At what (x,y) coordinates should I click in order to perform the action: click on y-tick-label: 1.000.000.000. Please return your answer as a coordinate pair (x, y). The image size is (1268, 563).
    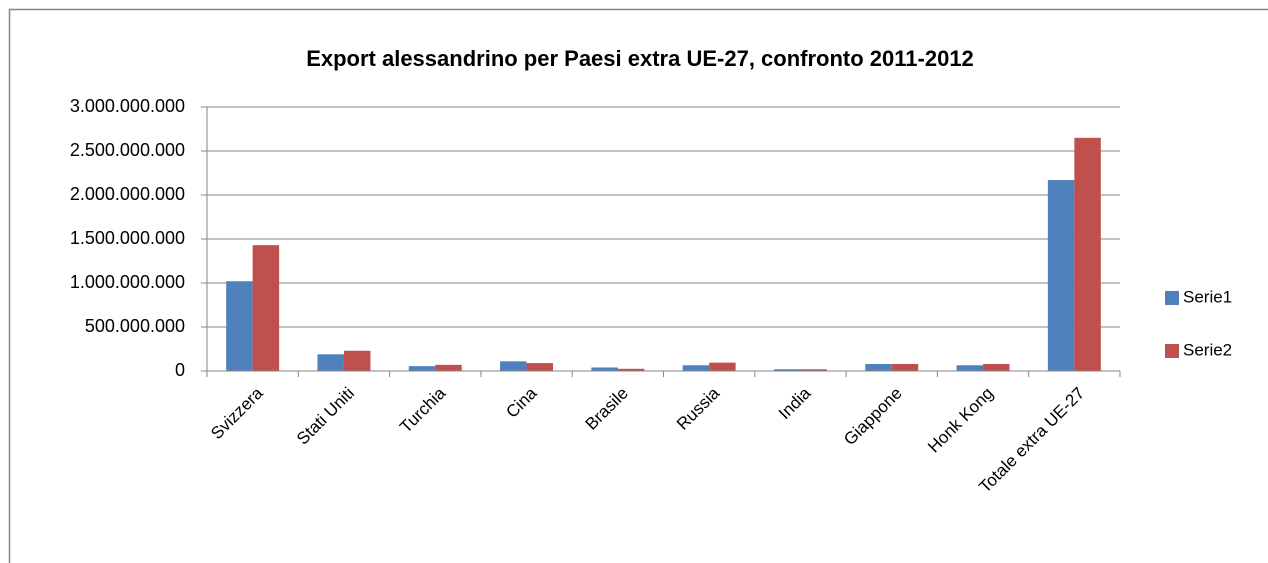
    Looking at the image, I should click on (127, 282).